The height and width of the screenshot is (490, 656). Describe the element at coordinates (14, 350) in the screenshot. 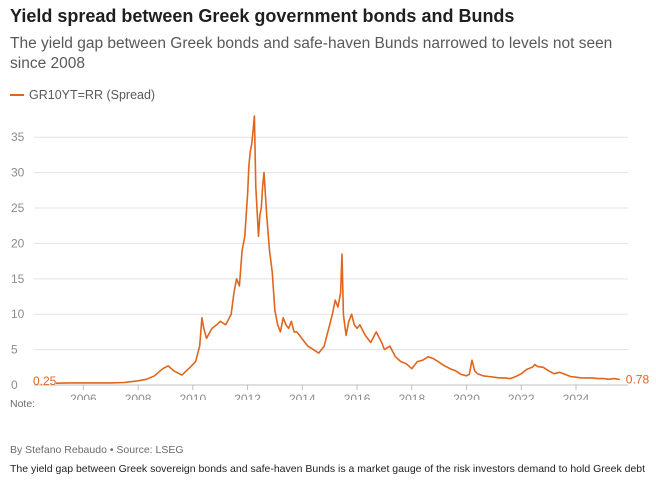

I see `y-tick-label-5: 5` at that location.